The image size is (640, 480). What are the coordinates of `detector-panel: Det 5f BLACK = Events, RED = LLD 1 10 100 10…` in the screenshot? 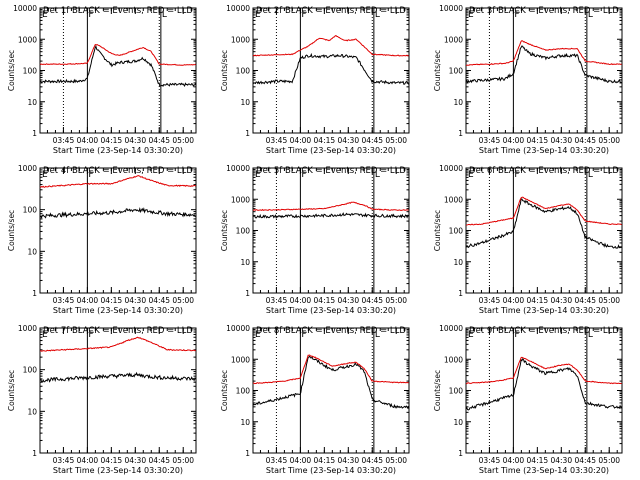 It's located at (315, 239).